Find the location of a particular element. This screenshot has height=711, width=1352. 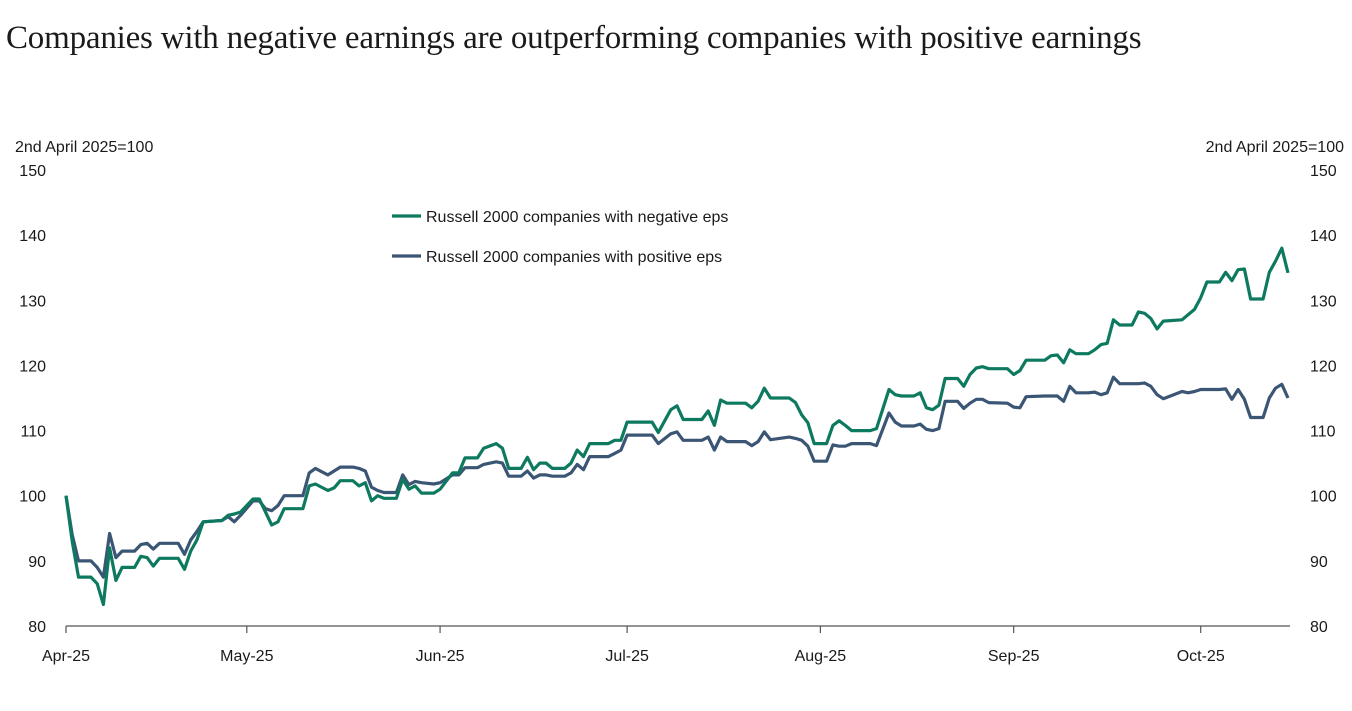

y-tick-label-right: 100 is located at coordinates (1323, 497).